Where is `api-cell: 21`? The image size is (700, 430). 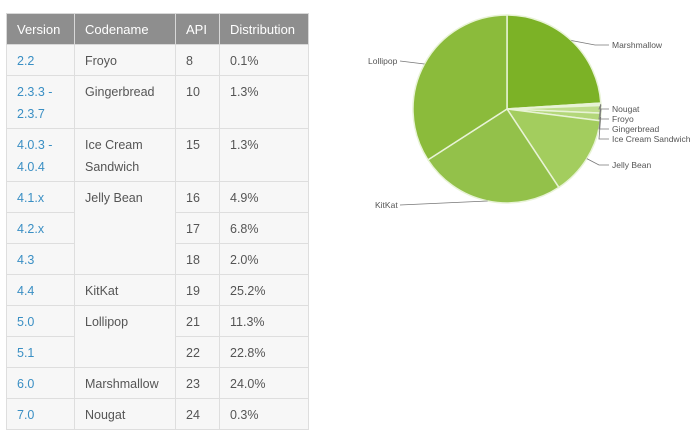
api-cell: 21 is located at coordinates (197, 321).